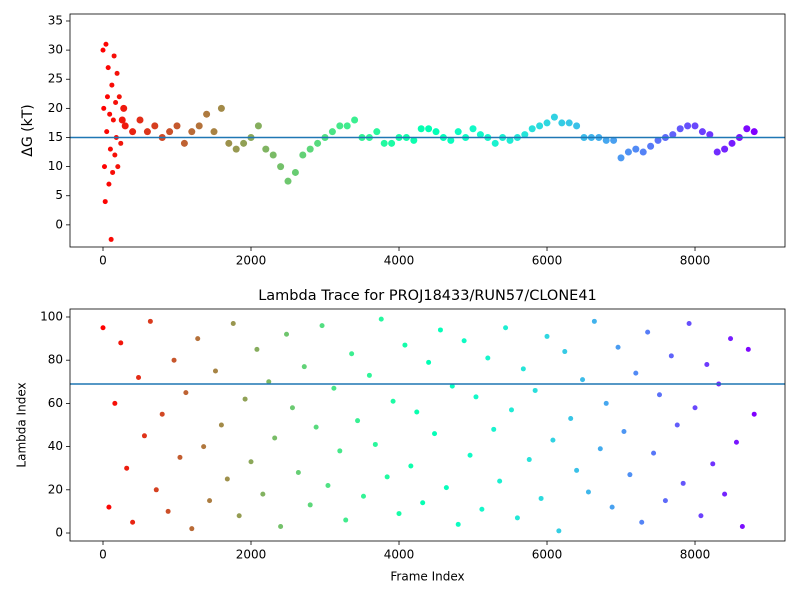 This screenshot has height=600, width=800. Describe the element at coordinates (59, 195) in the screenshot. I see `y-tick-label: 5` at that location.